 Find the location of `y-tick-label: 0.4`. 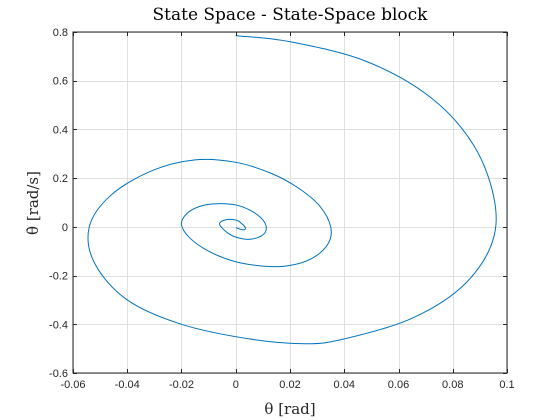

y-tick-label: 0.4 is located at coordinates (60, 130).